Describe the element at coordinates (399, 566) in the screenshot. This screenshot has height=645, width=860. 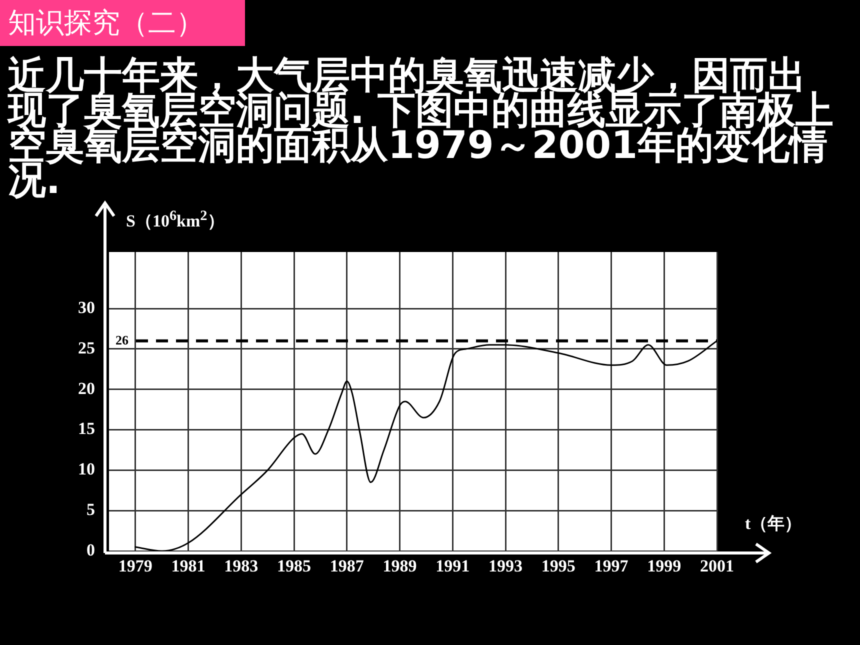
I see `x-tick-label: 1989` at that location.